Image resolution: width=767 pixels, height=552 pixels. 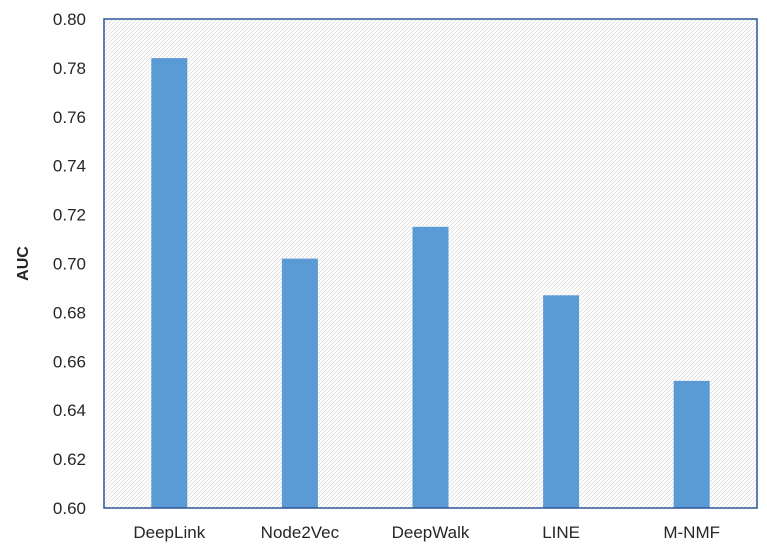 I want to click on bar-deeplink, so click(x=169, y=283).